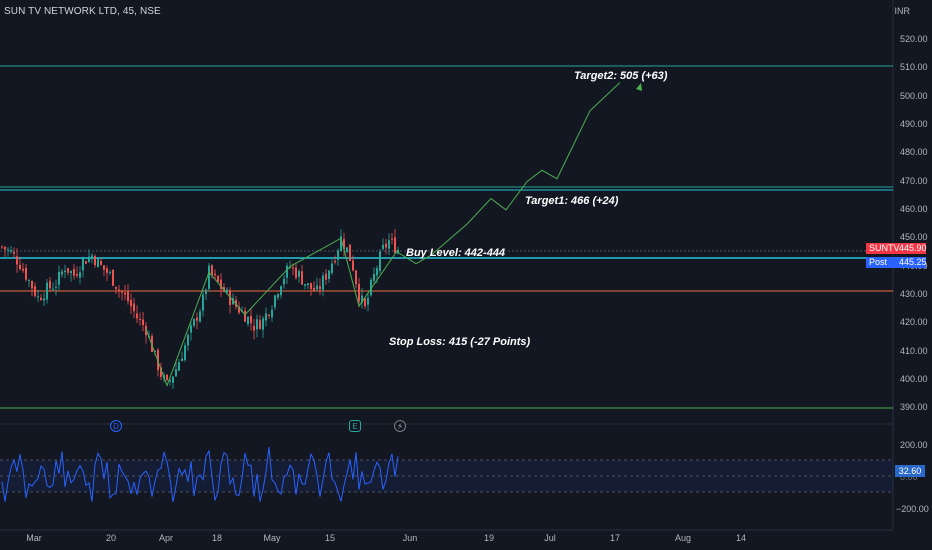 The image size is (932, 550). I want to click on rsi-value-tag: 32.60, so click(910, 471).